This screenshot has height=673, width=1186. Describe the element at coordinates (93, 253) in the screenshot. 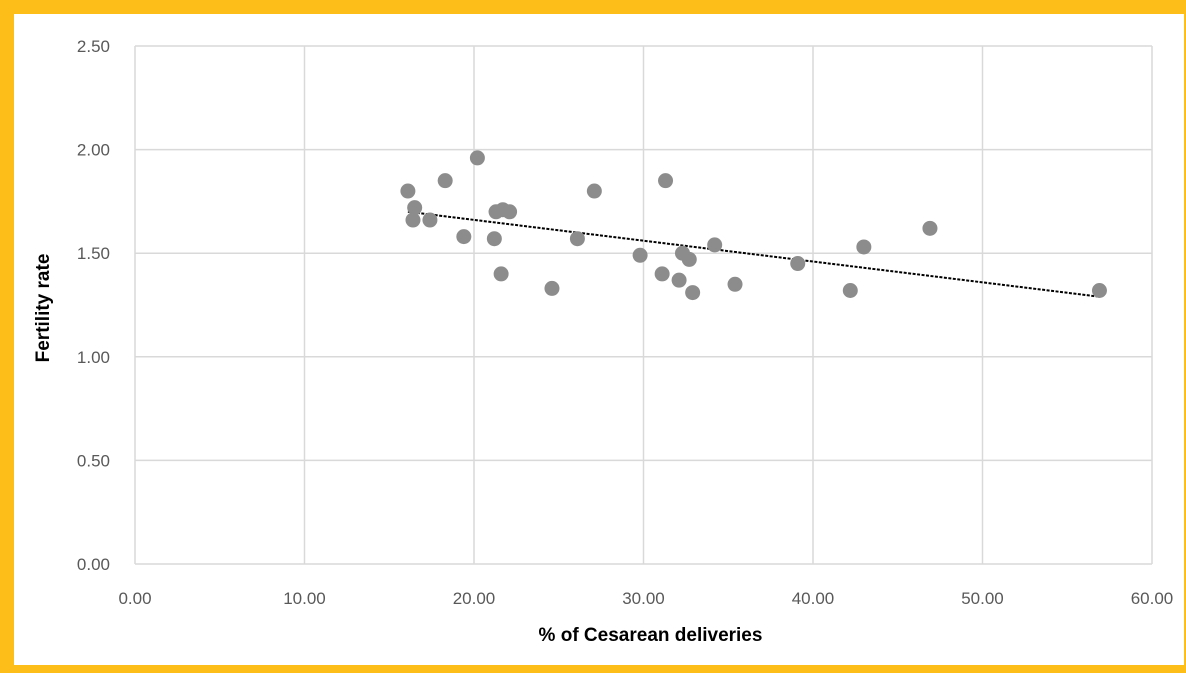

I see `y-tick-label: 1.50` at that location.